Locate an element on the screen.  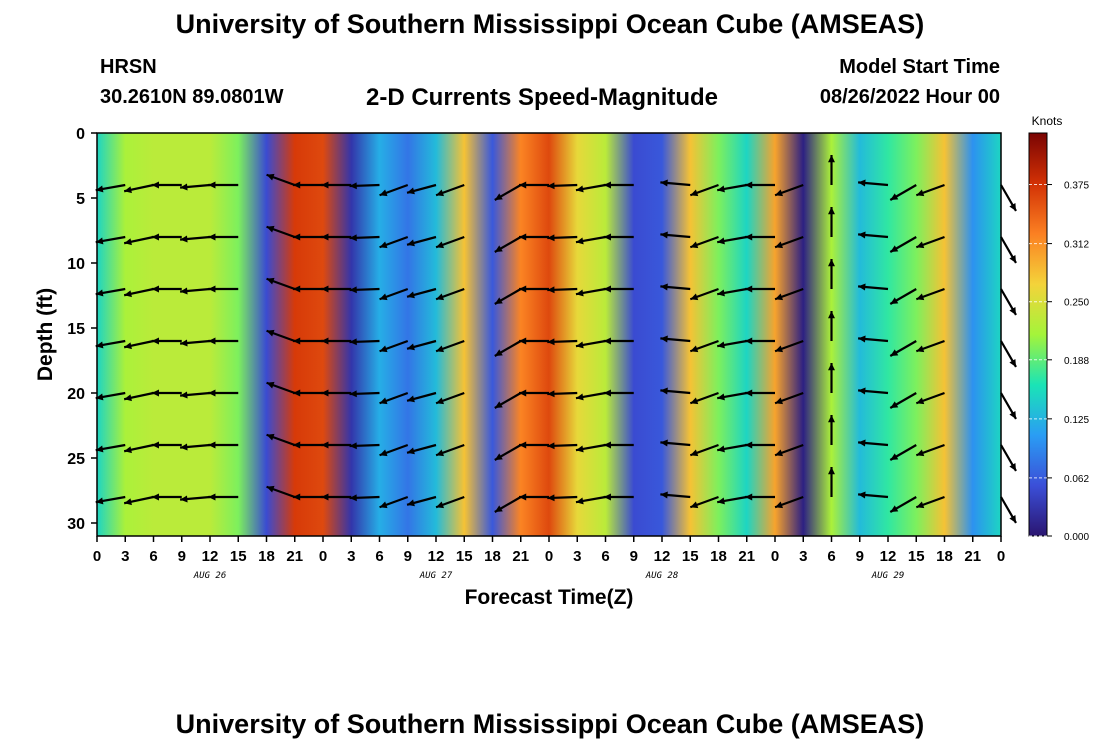
day-label: AUG 27 is located at coordinates (436, 576).